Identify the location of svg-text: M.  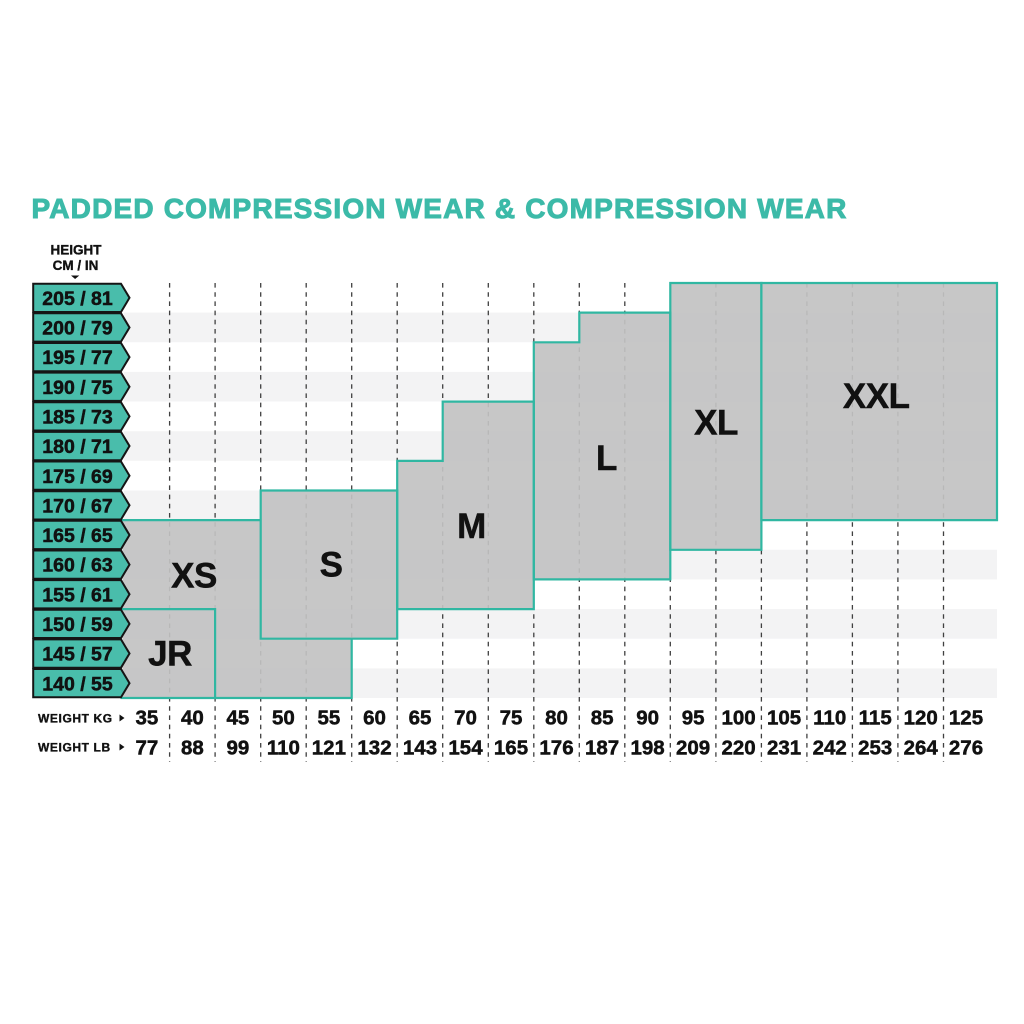
(471, 526).